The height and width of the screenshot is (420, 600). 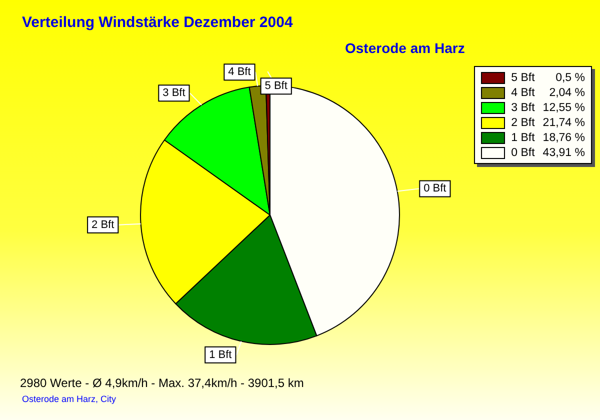 What do you see at coordinates (174, 93) in the screenshot?
I see `slice-label: 3 Bft` at bounding box center [174, 93].